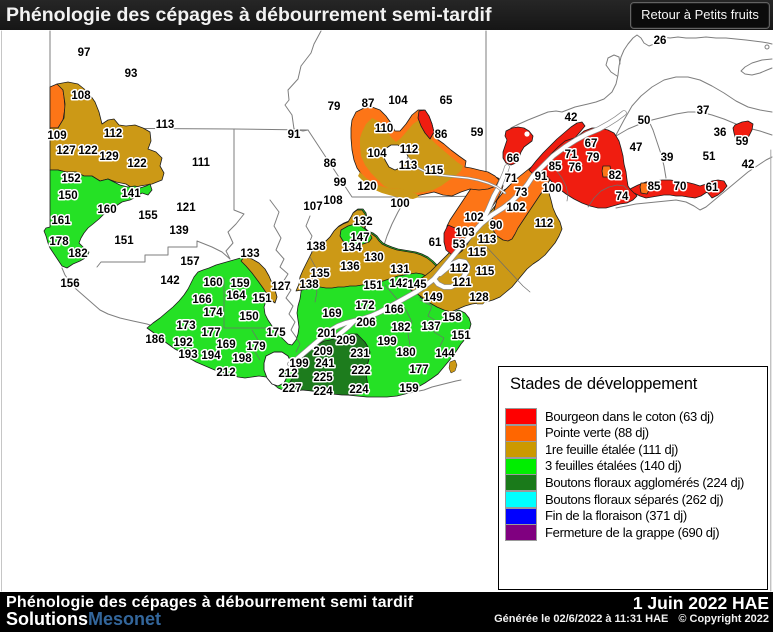 The image size is (773, 632). What do you see at coordinates (720, 133) in the screenshot?
I see `station-value: 36` at bounding box center [720, 133].